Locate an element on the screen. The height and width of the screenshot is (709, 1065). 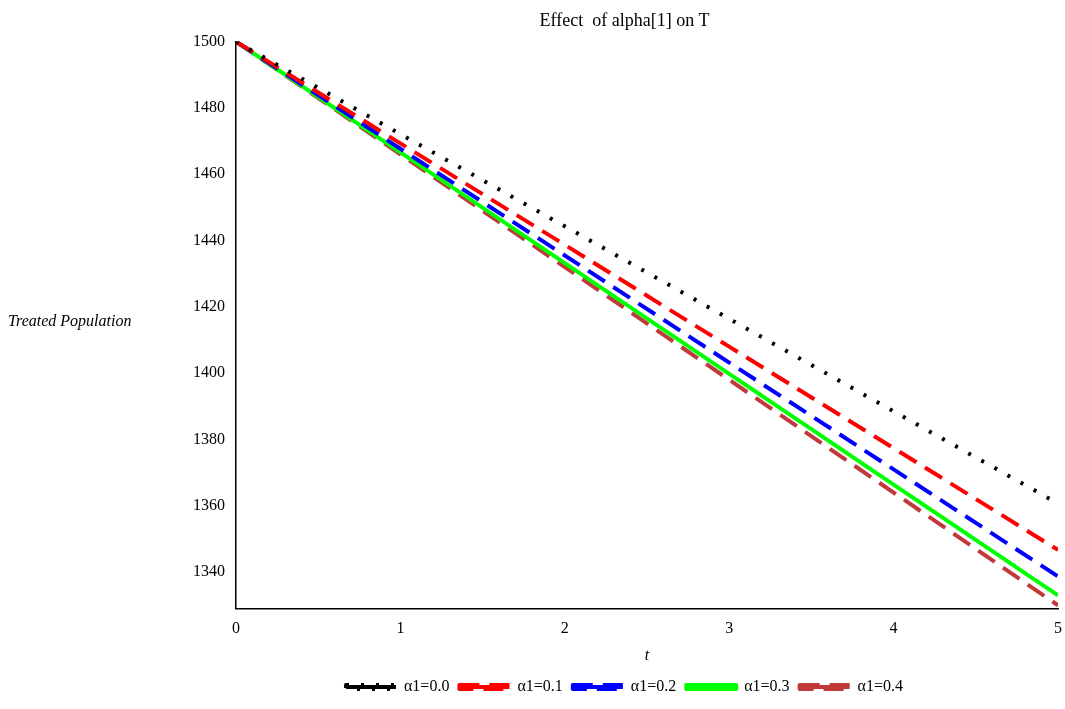
y-tick-label: 1340 is located at coordinates (209, 571).